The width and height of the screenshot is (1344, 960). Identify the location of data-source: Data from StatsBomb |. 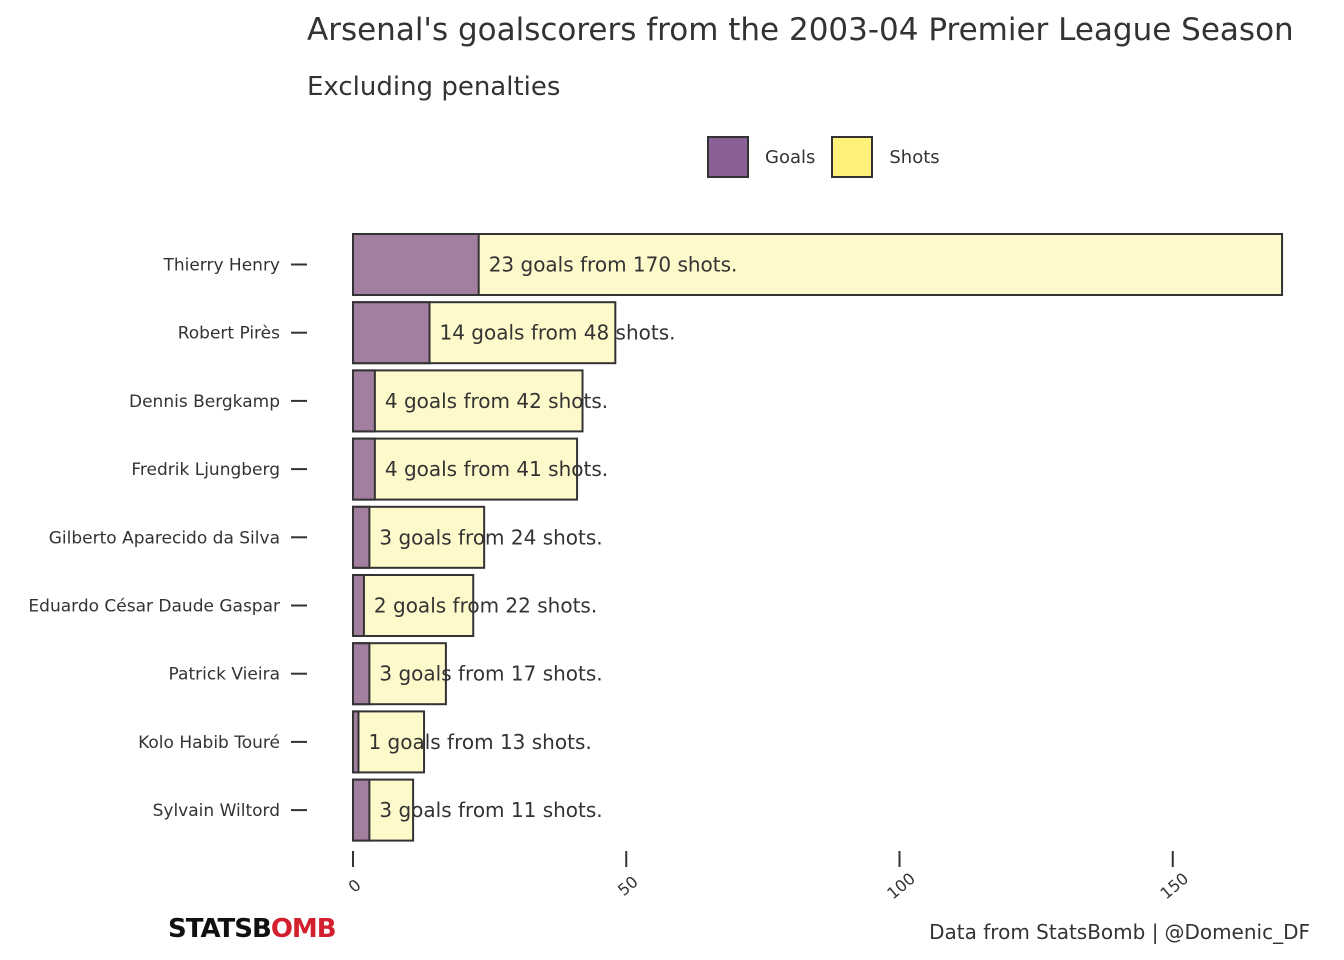
(1044, 932).